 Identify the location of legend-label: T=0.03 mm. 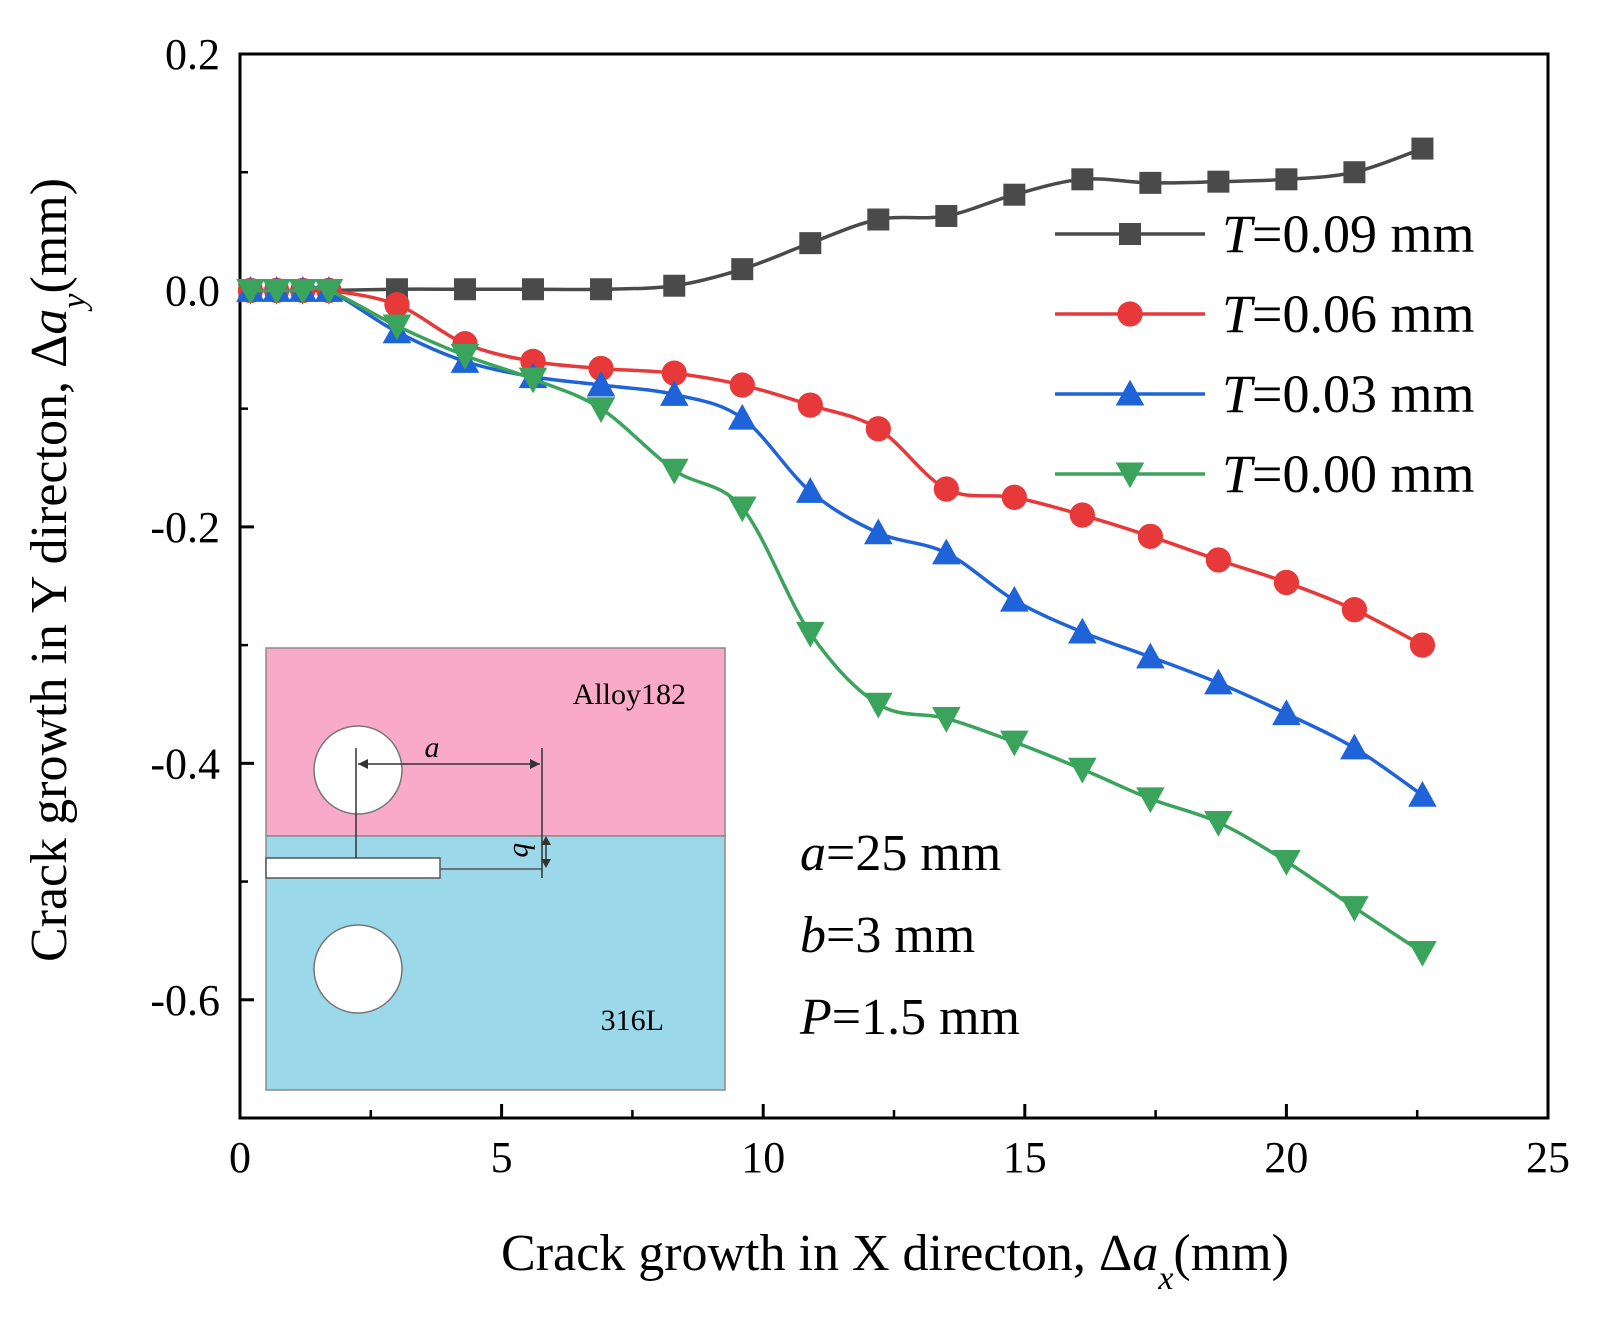
(1348, 394).